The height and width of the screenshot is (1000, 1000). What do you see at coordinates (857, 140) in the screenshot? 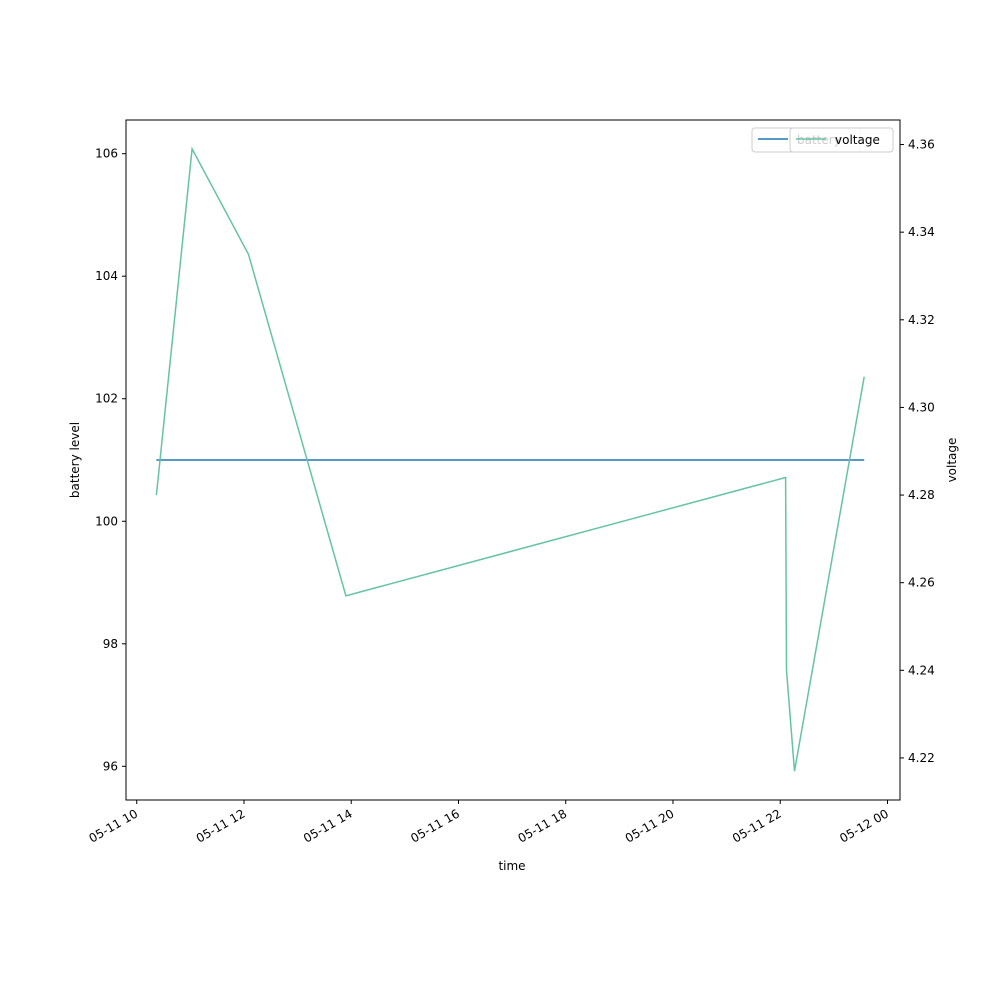
I see `legend-voltage-label: voltage` at bounding box center [857, 140].